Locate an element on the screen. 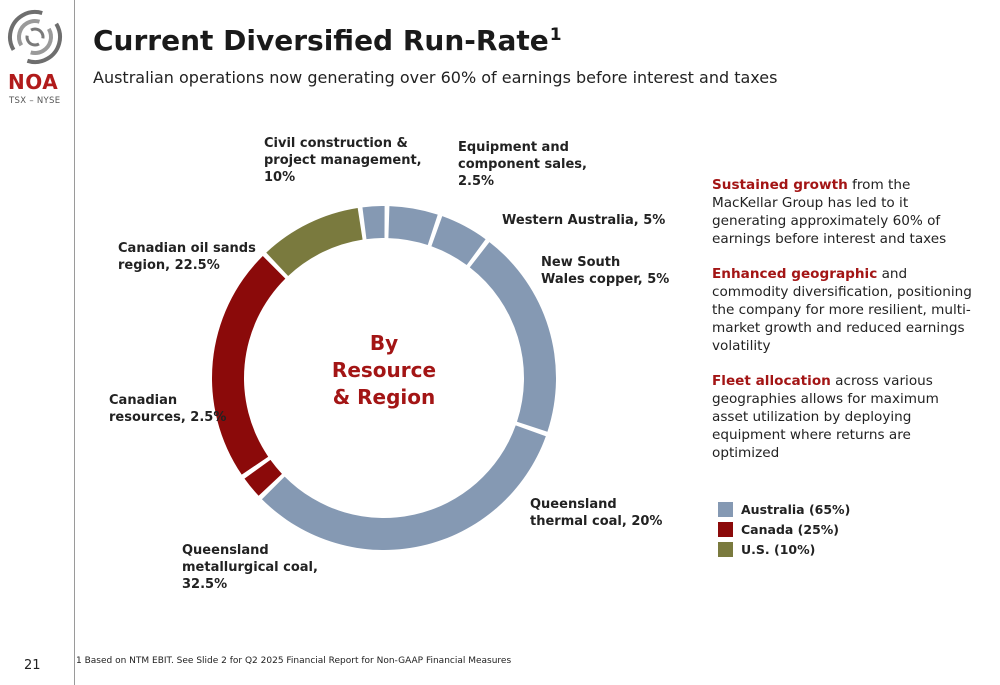 This screenshot has width=1000, height=685. chart-legend: Australia (65%) Canada (25%) U.S. (10%) is located at coordinates (784, 529).